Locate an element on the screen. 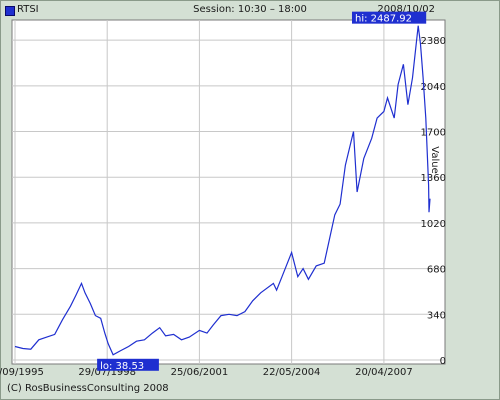  y-tick-label: 0 is located at coordinates (443, 361).